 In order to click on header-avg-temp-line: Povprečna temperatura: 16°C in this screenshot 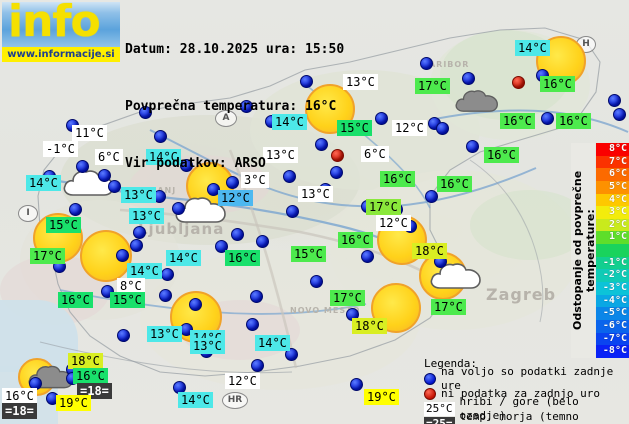, I will do `click(231, 106)`.